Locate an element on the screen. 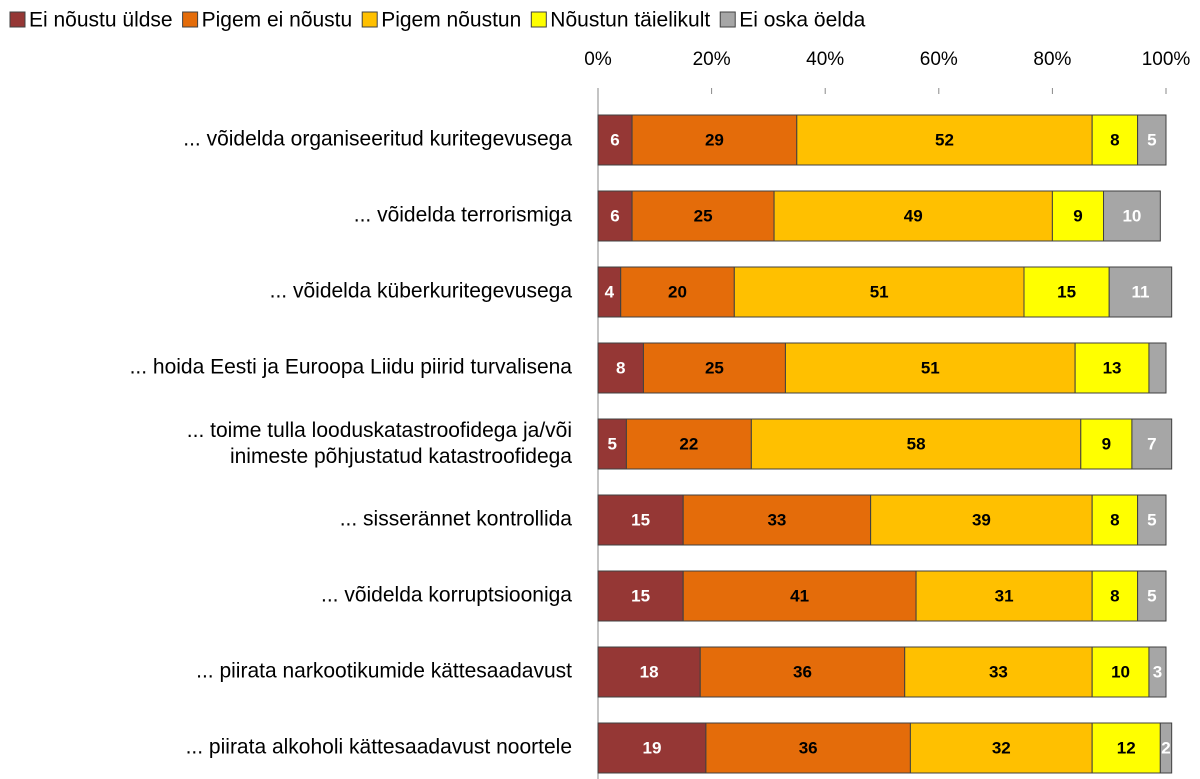 This screenshot has height=779, width=1200. legend-label: Ei nõustu üldse is located at coordinates (101, 20).